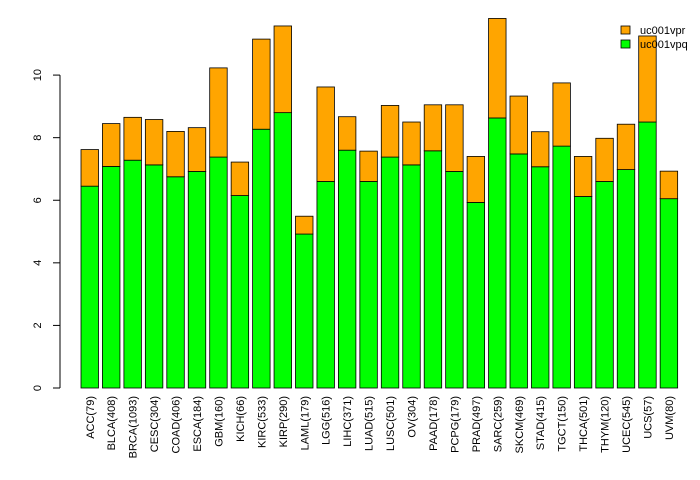 The image size is (700, 480). I want to click on x-tick-label: STAD(415), so click(541, 423).